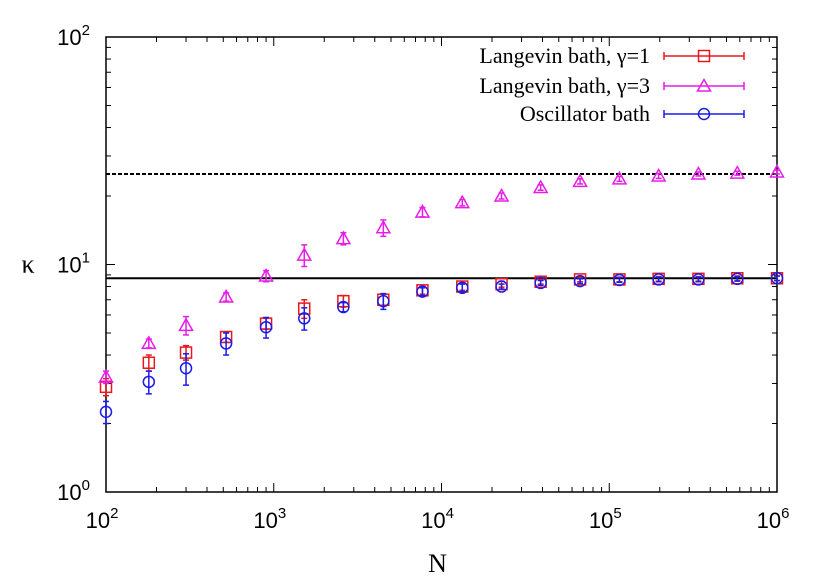 The width and height of the screenshot is (830, 581). Describe the element at coordinates (437, 563) in the screenshot. I see `x-axis-title: N` at that location.